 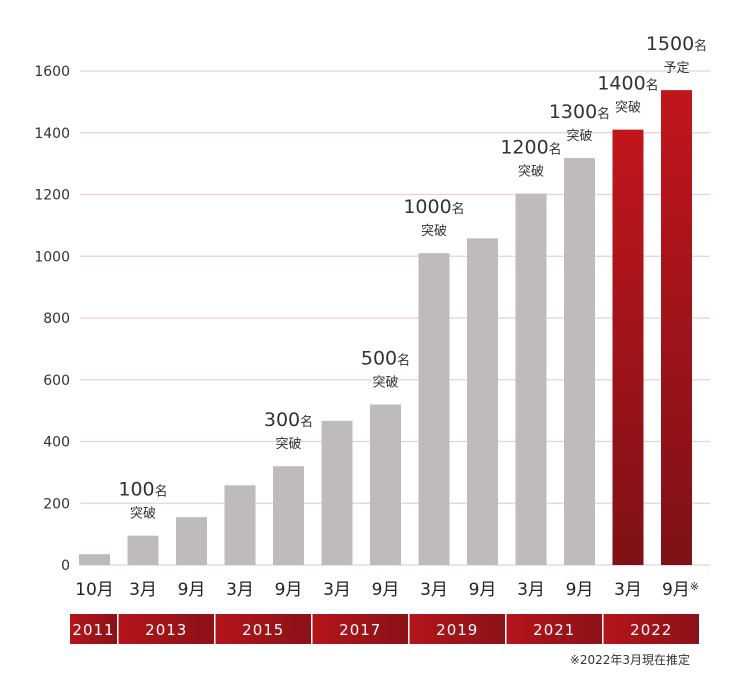 What do you see at coordinates (65, 566) in the screenshot?
I see `y-tick-label: 0` at bounding box center [65, 566].